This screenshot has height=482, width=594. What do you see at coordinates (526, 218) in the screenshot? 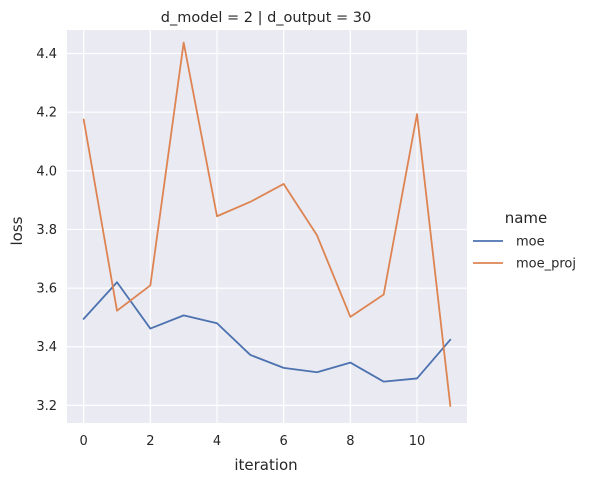
I see `legend-title: name` at bounding box center [526, 218].